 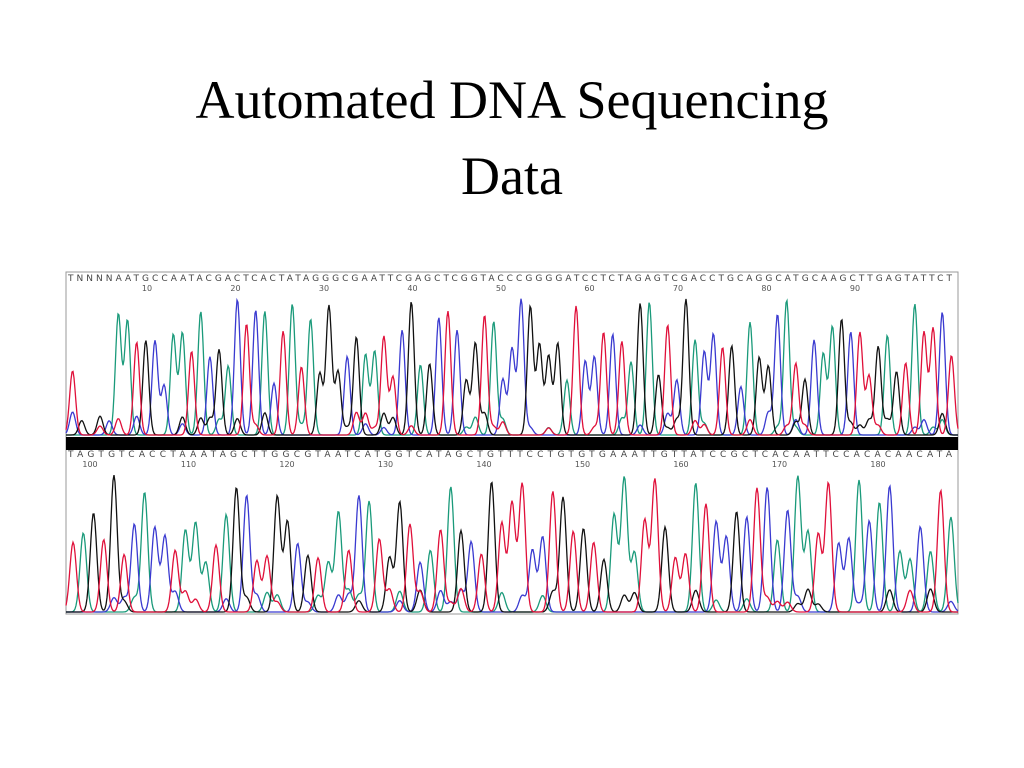 I want to click on position-label: 50, so click(x=501, y=288).